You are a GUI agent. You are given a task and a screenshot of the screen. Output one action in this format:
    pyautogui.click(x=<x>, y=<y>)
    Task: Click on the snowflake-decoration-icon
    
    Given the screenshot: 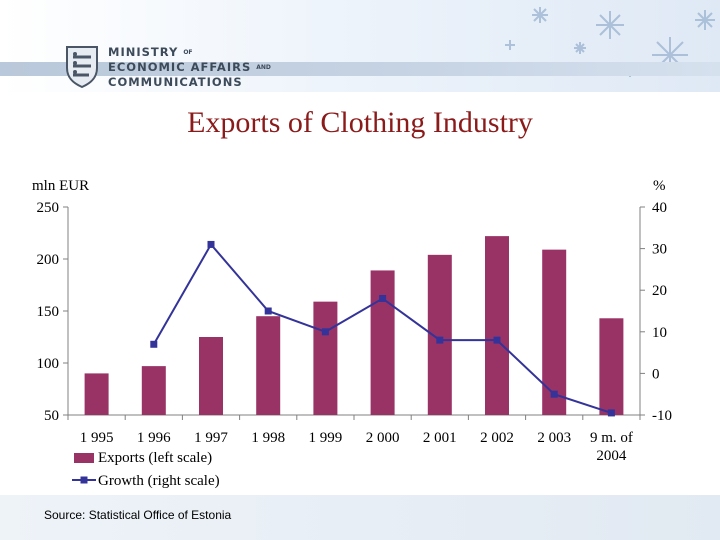 What is the action you would take?
    pyautogui.click(x=610, y=42)
    